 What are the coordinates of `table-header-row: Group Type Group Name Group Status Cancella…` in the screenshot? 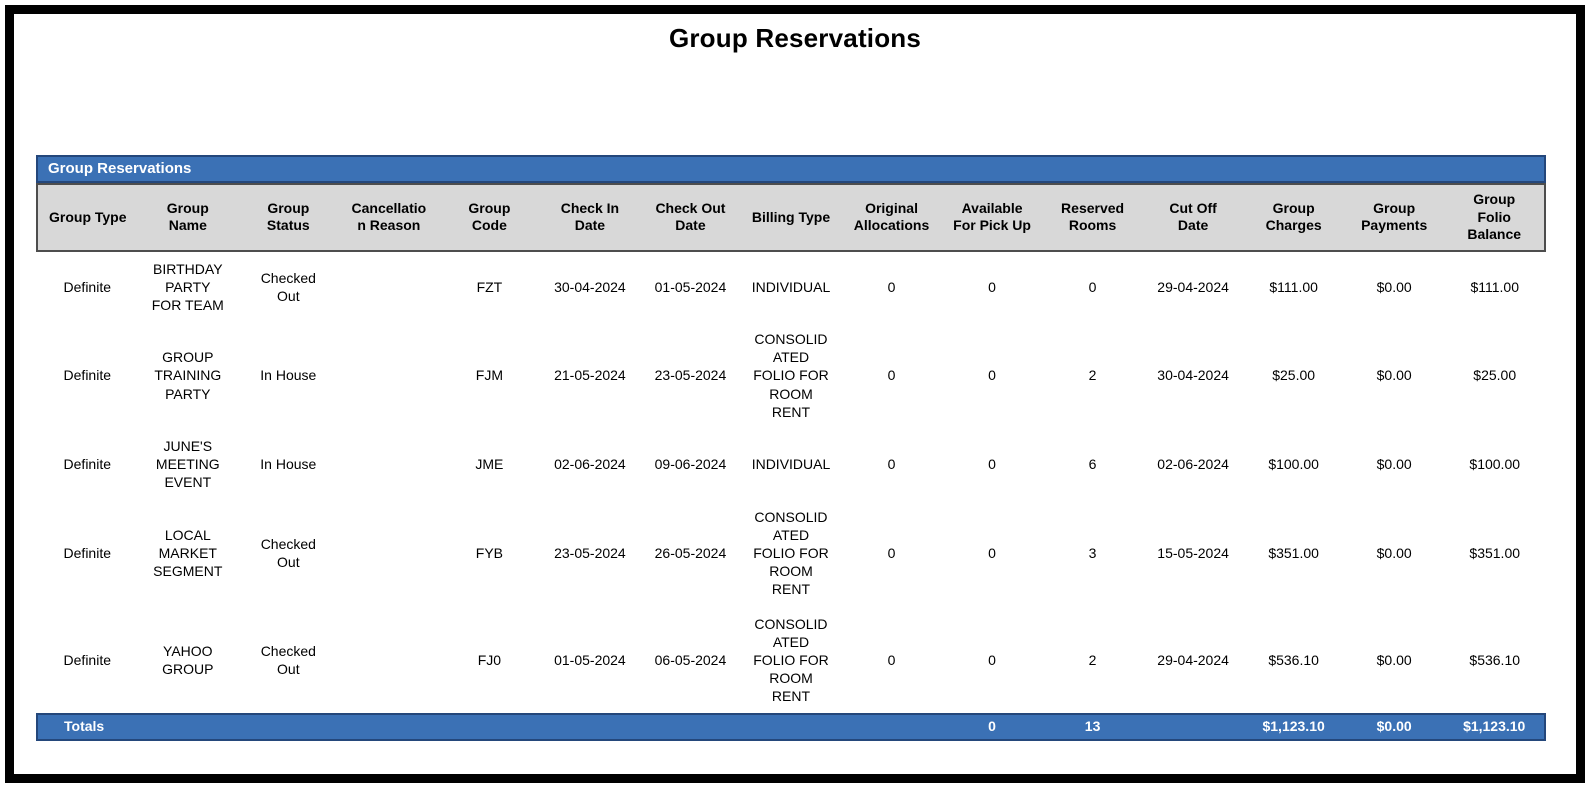 It's located at (791, 217).